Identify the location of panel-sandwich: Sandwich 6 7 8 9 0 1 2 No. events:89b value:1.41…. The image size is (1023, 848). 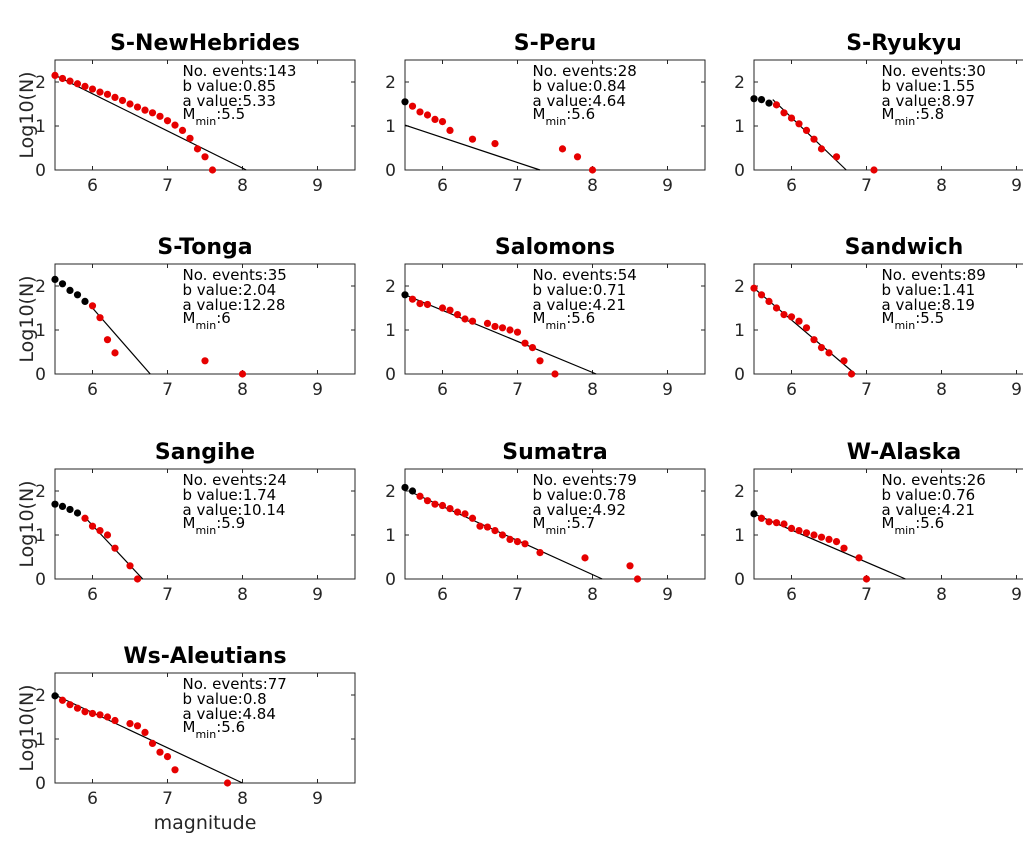
(878, 317).